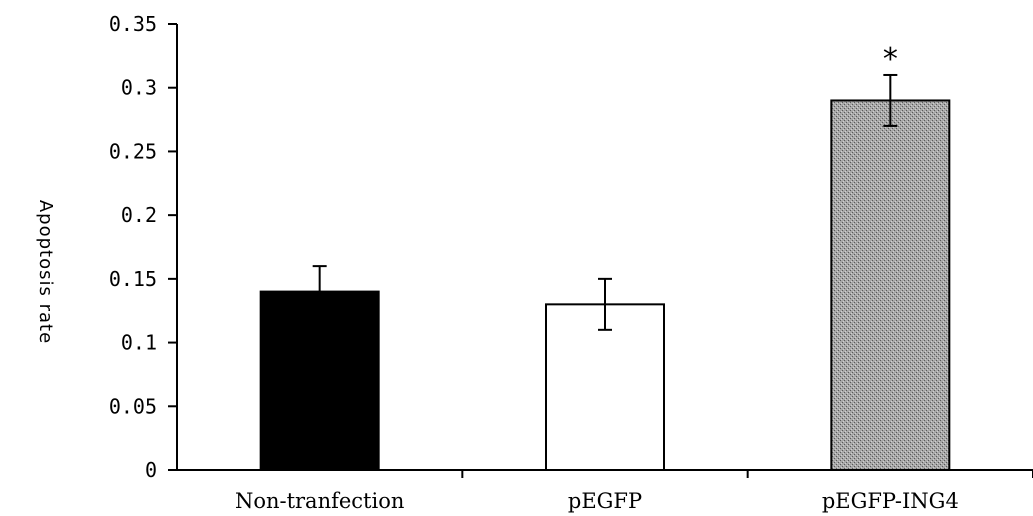 This screenshot has width=1033, height=516. Describe the element at coordinates (151, 470) in the screenshot. I see `y-tick-label: 0` at that location.